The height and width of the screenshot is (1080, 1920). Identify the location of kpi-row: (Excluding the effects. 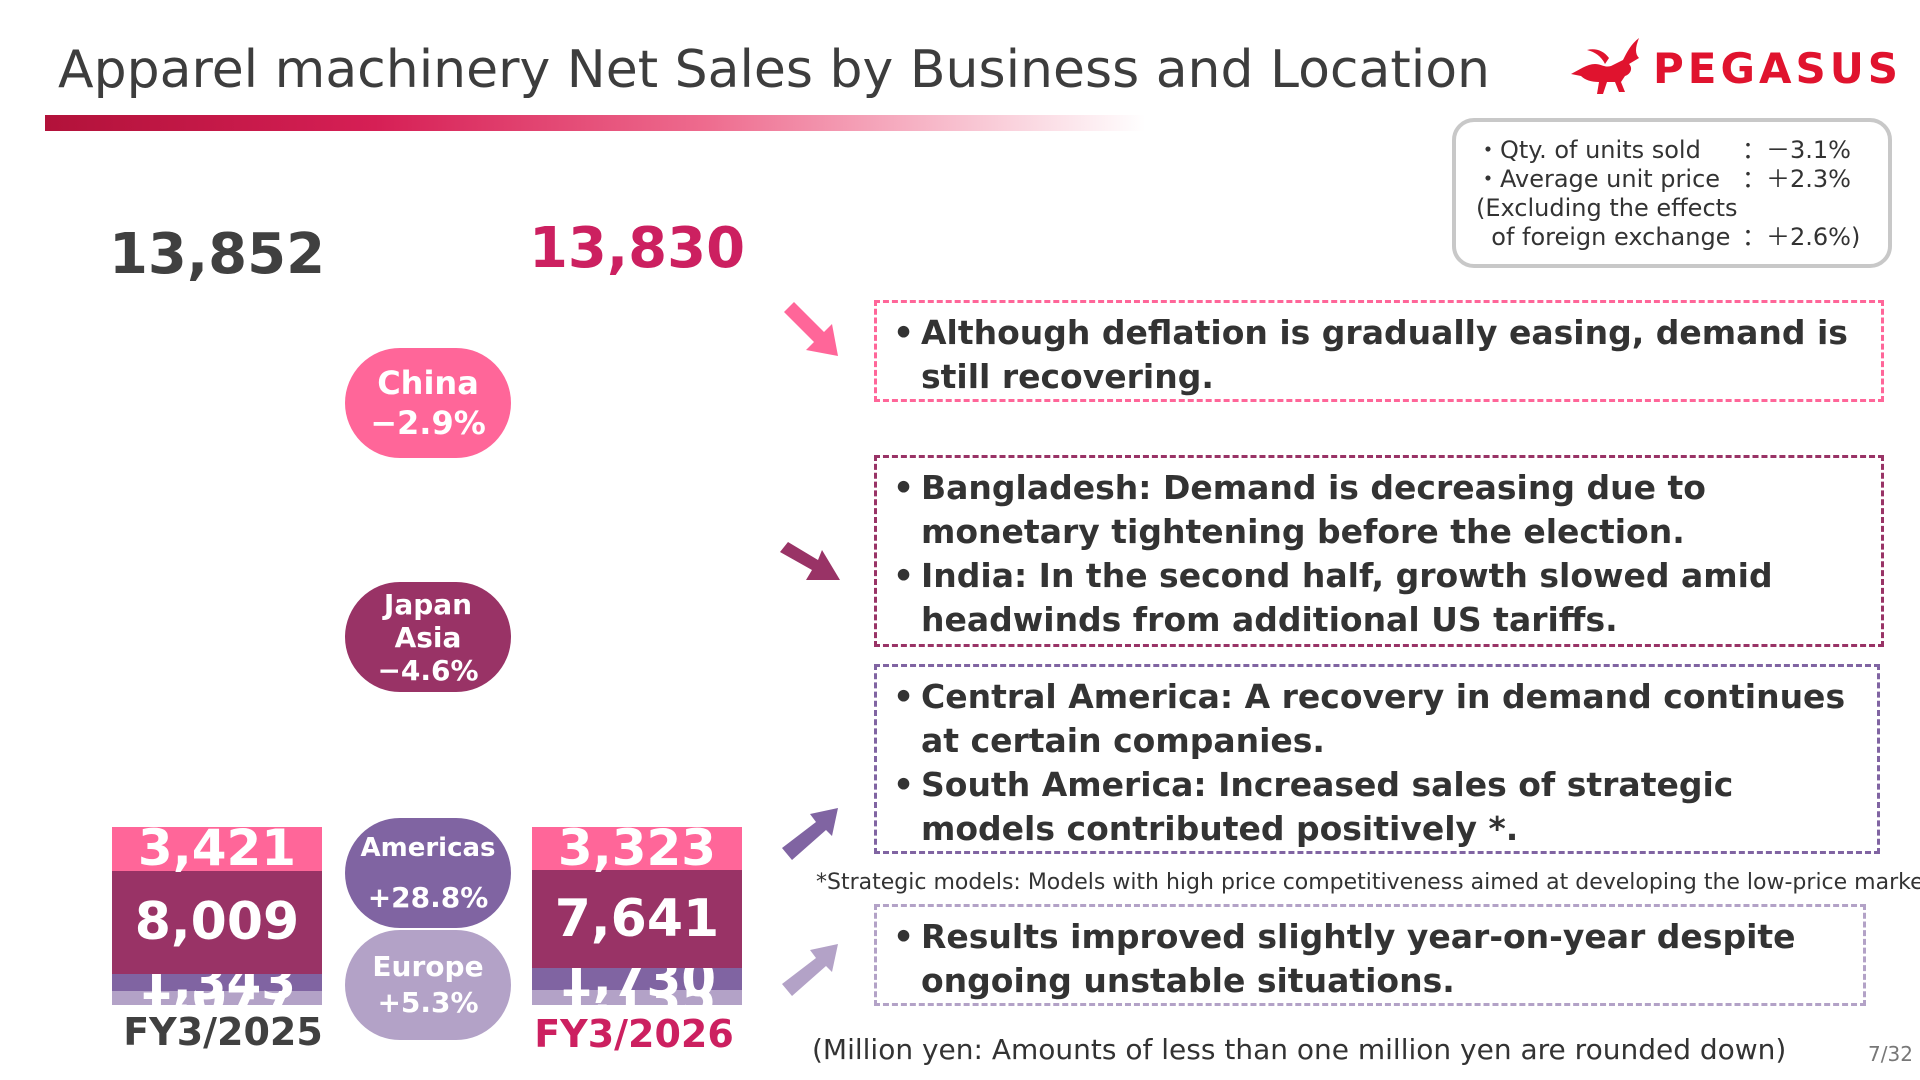
(1682, 208).